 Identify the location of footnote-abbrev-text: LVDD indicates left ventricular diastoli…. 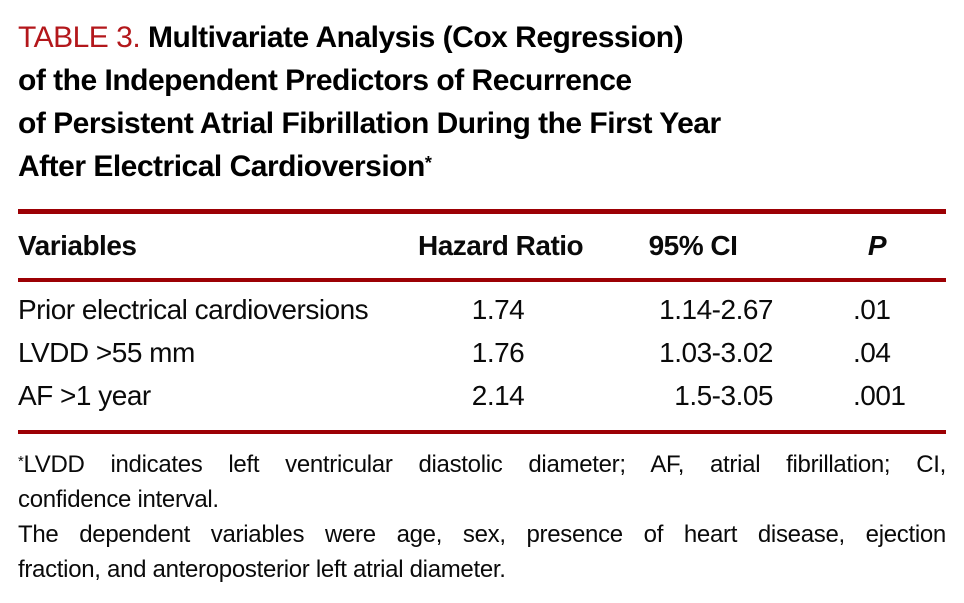
(485, 464).